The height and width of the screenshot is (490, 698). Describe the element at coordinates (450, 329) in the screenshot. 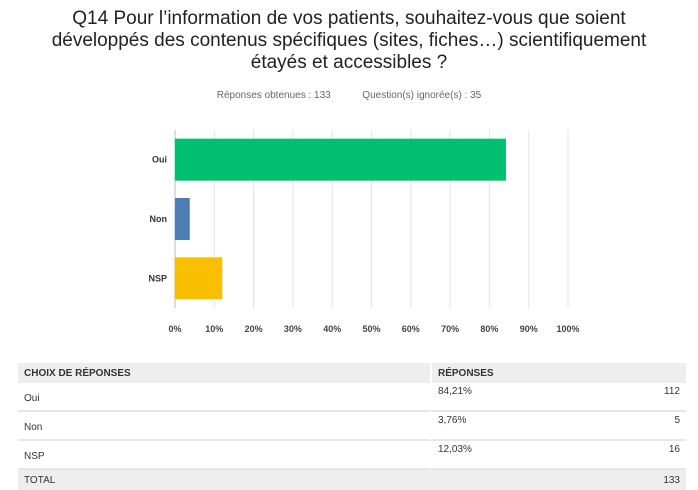

I see `x-tick-label: 70%` at that location.